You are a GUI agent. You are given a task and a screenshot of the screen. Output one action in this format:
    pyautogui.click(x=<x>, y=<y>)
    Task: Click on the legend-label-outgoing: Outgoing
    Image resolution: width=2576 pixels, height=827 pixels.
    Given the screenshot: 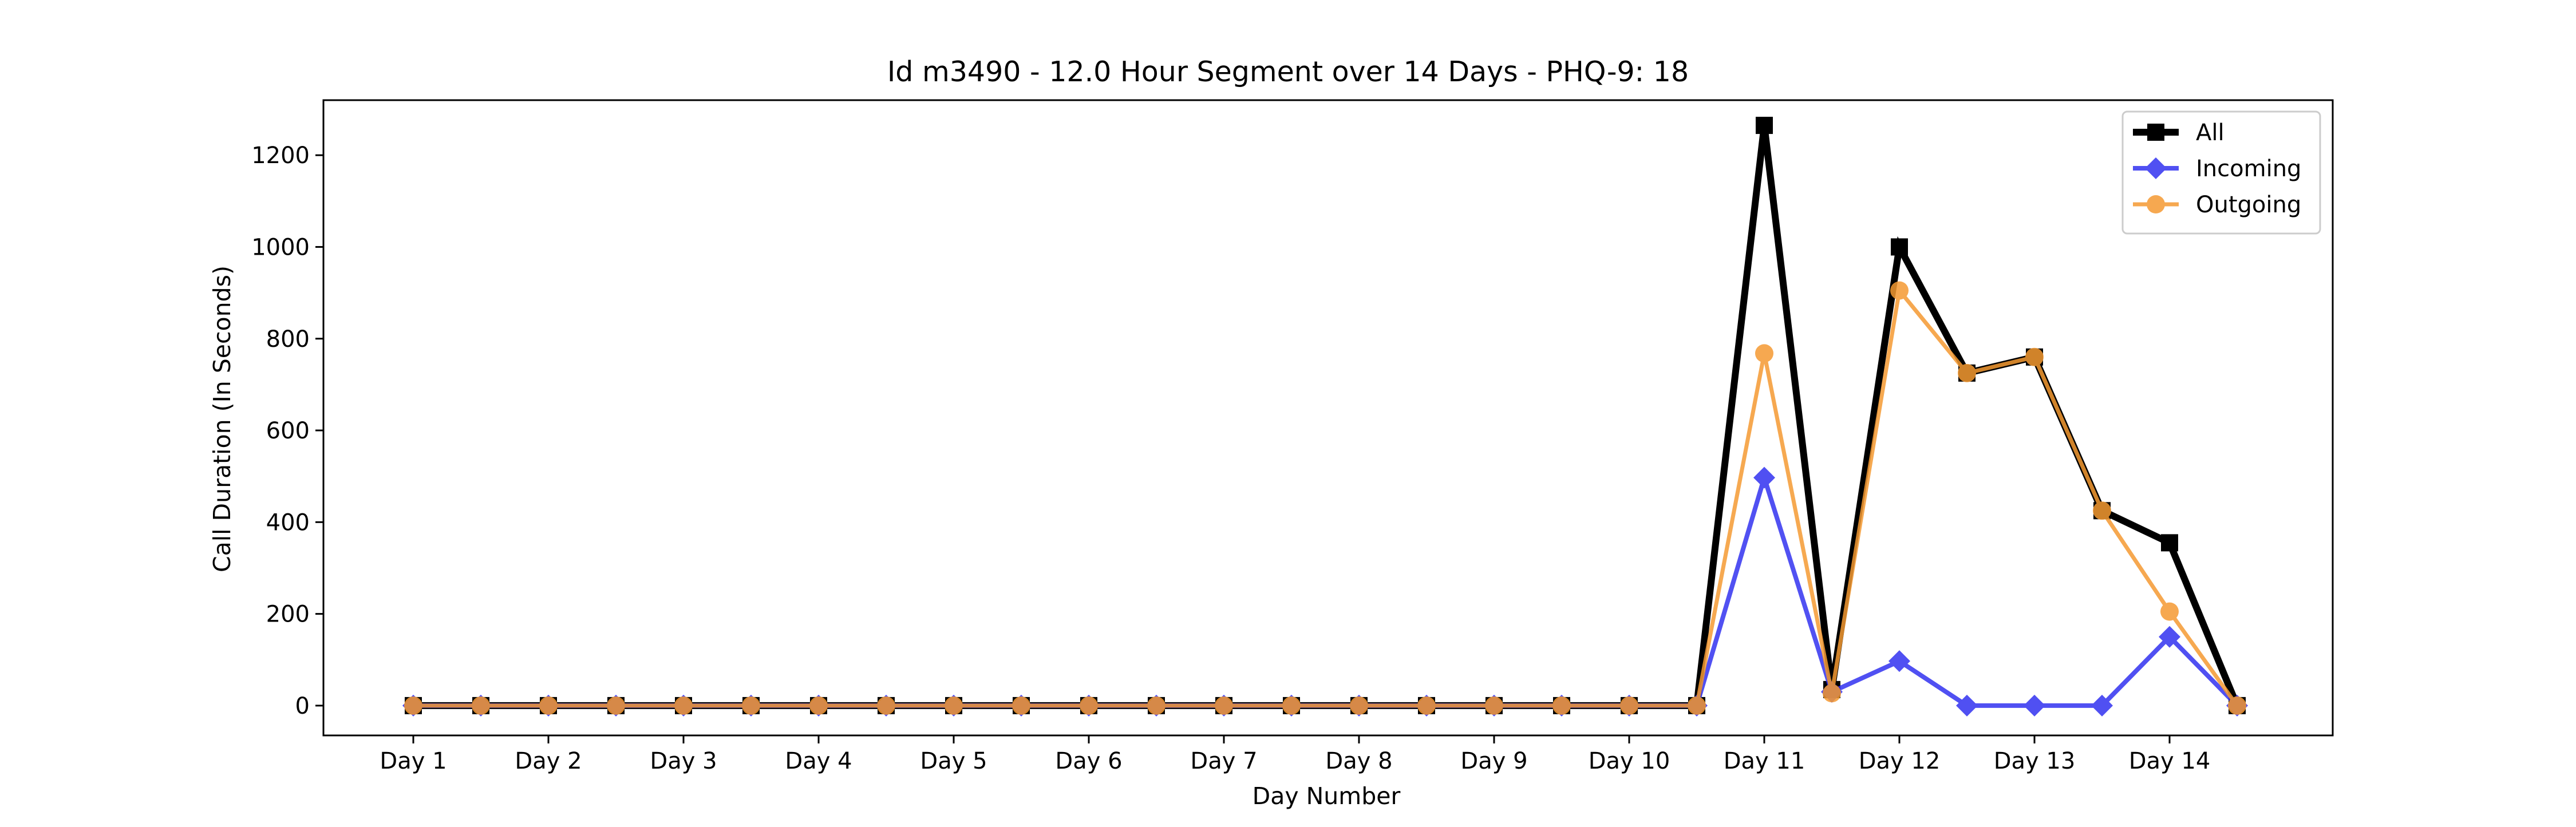 What is the action you would take?
    pyautogui.click(x=2248, y=205)
    